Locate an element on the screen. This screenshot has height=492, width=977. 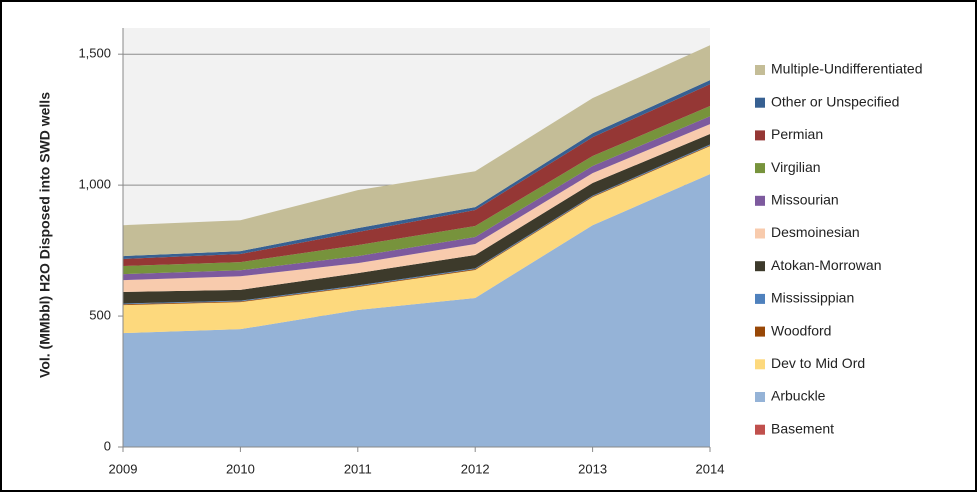
y-tick-label: 500 is located at coordinates (100, 315).